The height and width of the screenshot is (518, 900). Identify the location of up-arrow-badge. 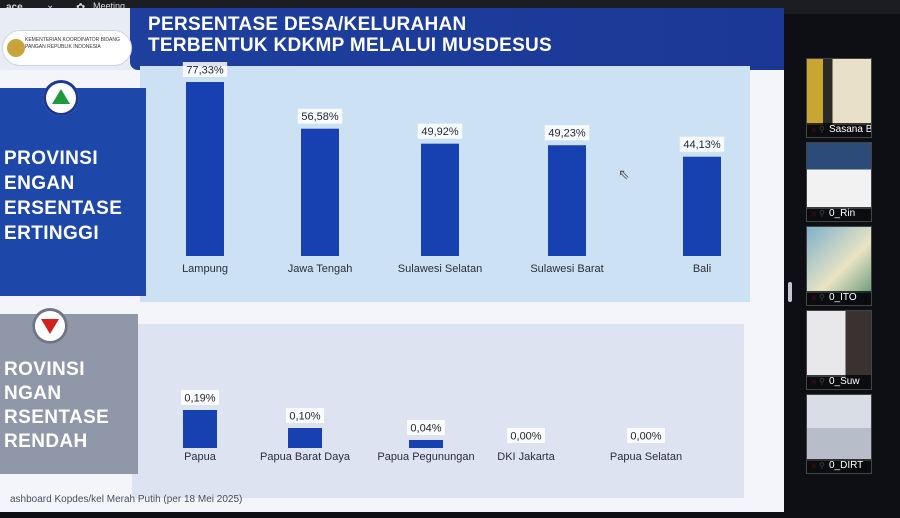
(61, 98).